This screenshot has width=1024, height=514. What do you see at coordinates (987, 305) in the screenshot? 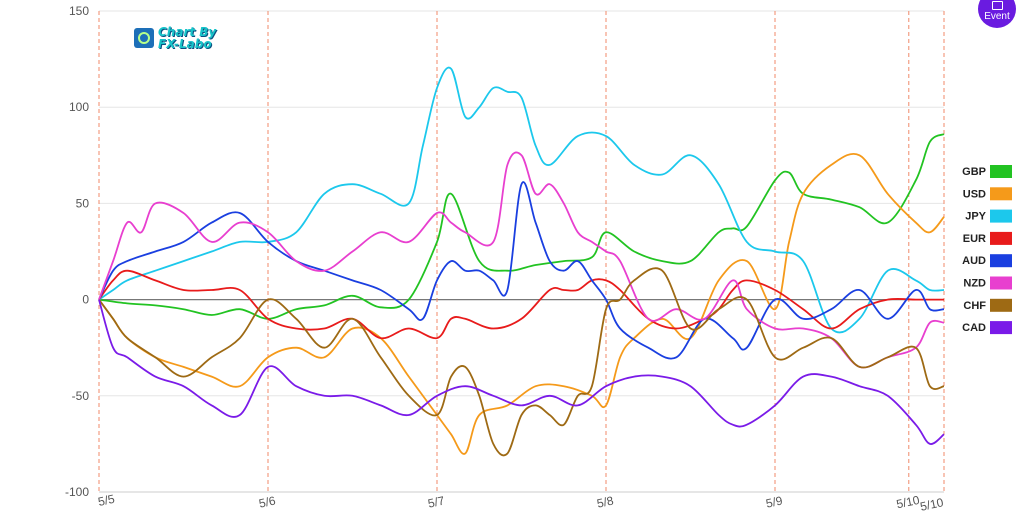
I see `legend-item-chf: CHF` at bounding box center [987, 305].